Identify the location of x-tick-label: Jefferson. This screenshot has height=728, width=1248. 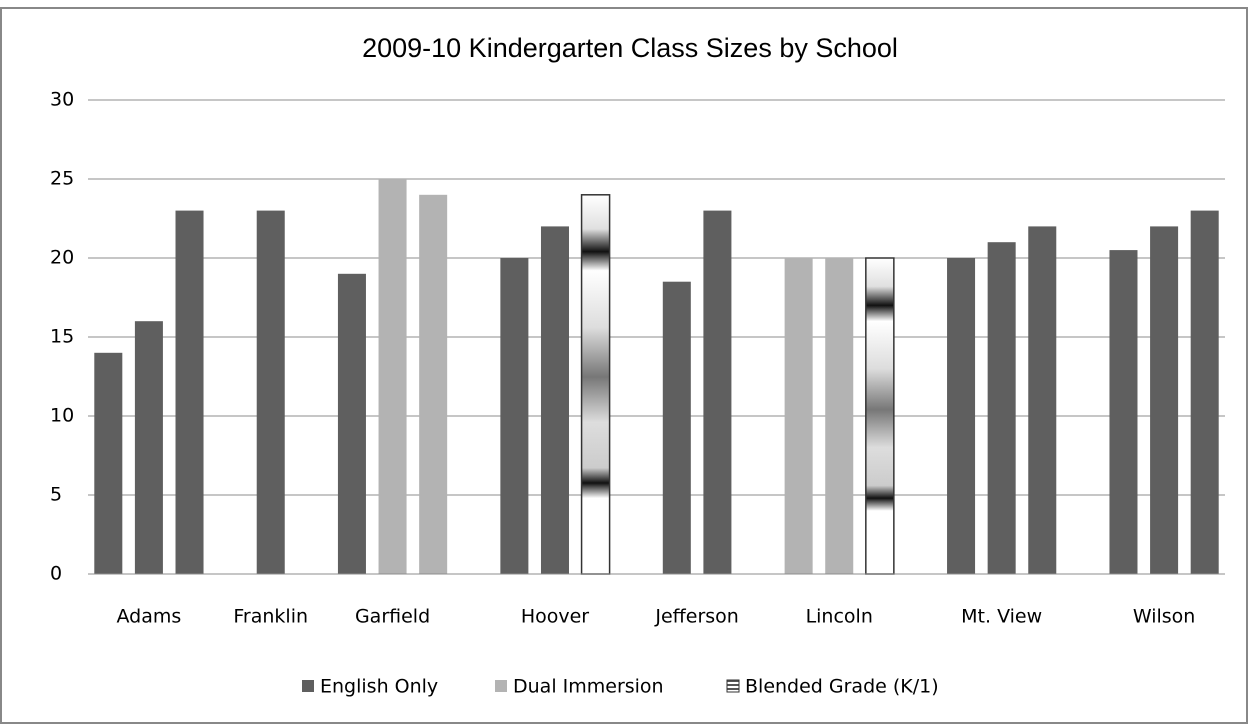
(696, 617).